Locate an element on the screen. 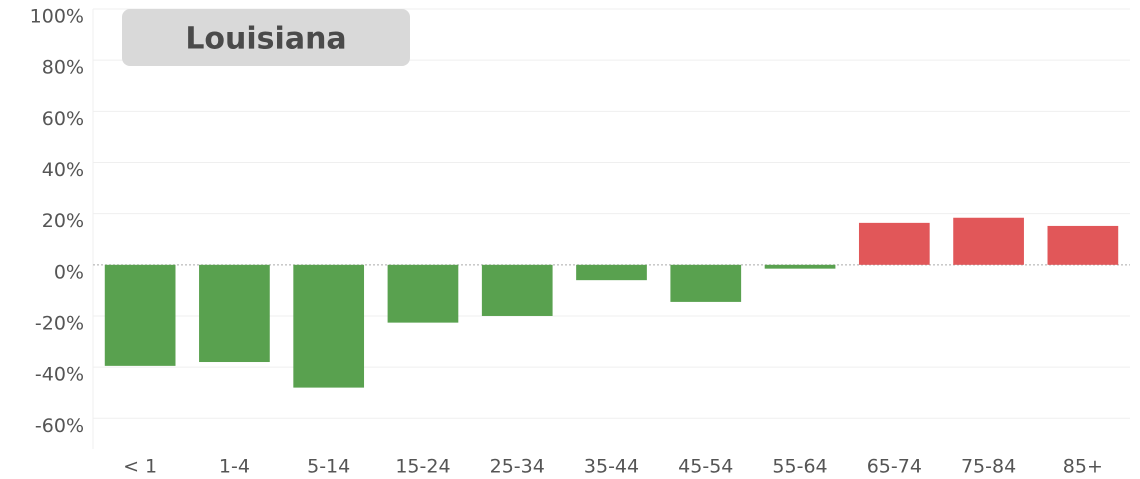 This screenshot has width=1140, height=479. y-tick-label: -40% is located at coordinates (59, 375).